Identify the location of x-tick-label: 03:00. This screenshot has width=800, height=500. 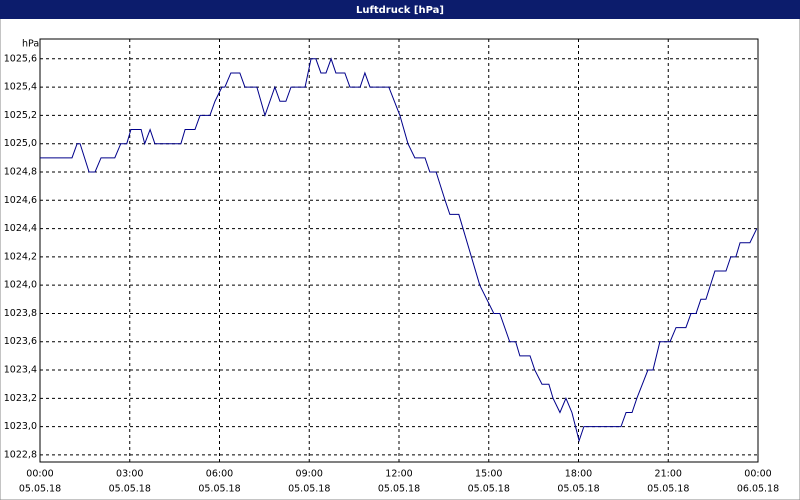
(129, 474).